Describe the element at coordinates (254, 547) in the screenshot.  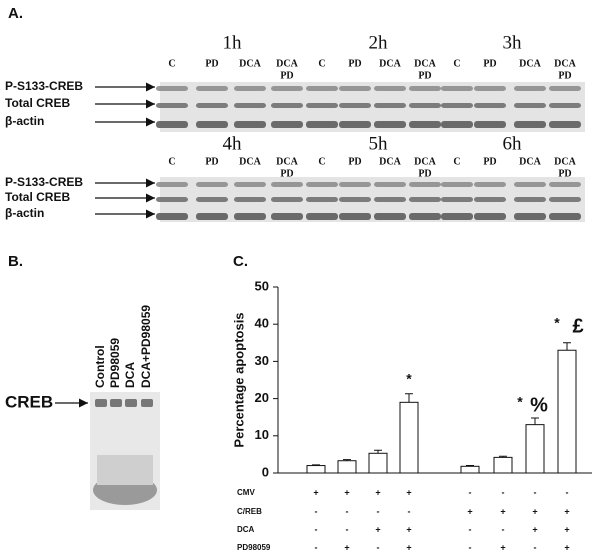
I see `condition-name: PD98059` at that location.